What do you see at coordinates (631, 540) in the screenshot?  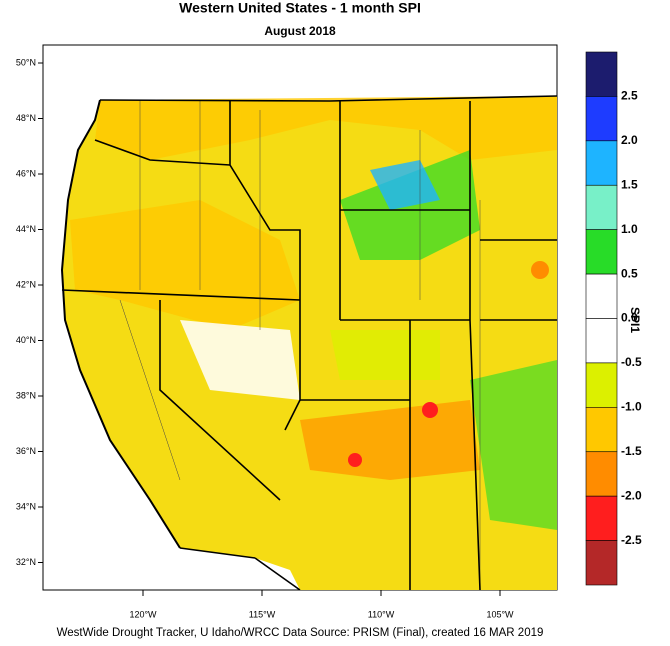 I see `colorbar-label: -2.5` at bounding box center [631, 540].